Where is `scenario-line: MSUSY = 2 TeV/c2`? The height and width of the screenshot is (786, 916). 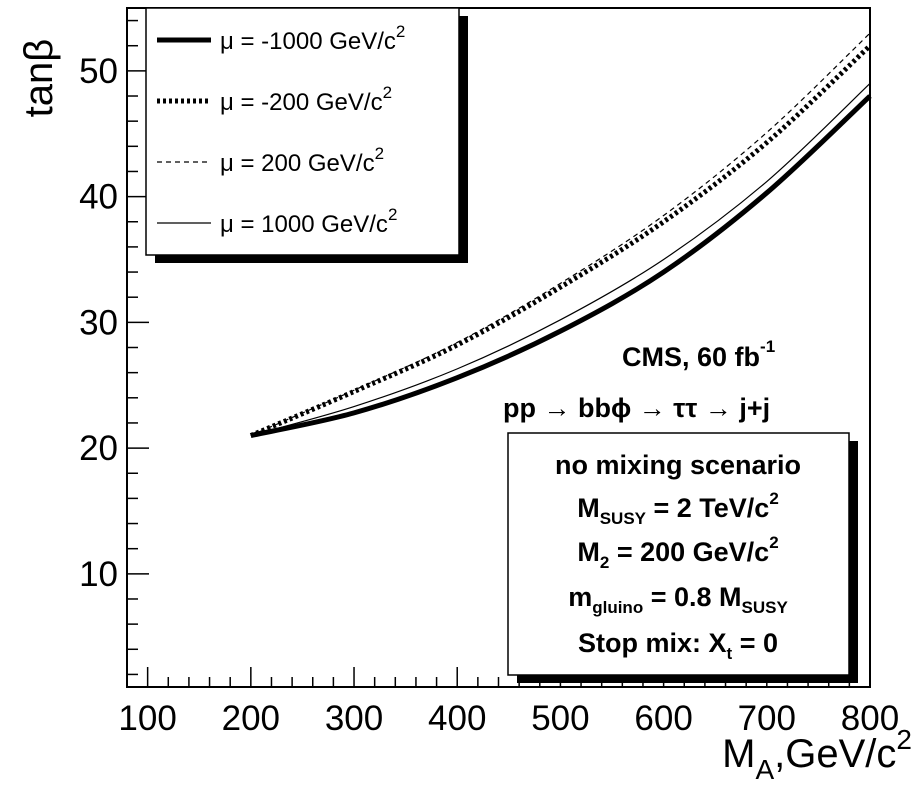
scenario-line: MSUSY = 2 TeV/c2 is located at coordinates (678, 508).